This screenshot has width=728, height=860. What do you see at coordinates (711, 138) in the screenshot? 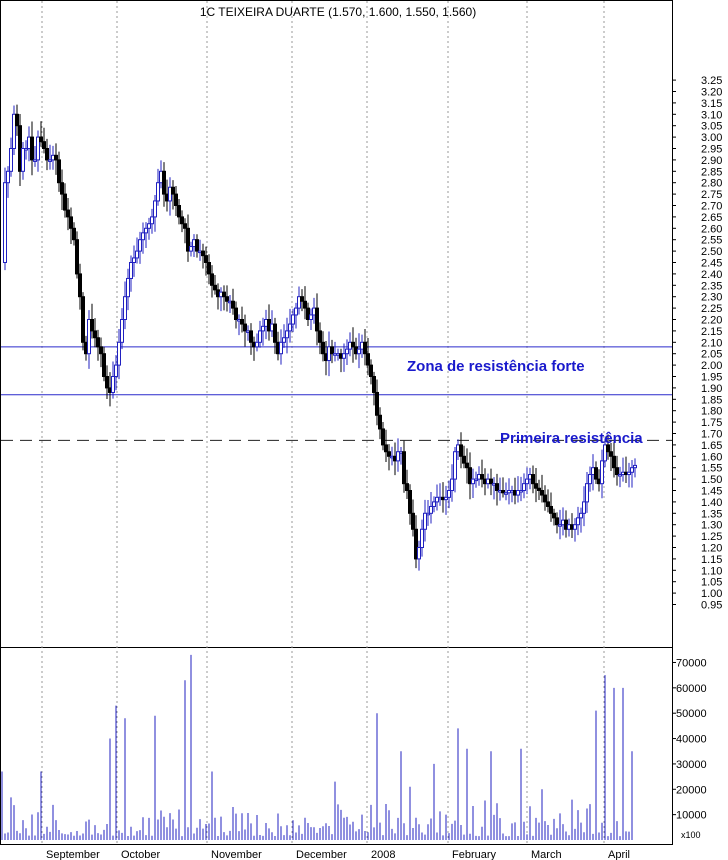
I see `price-tick-label: 3.00` at bounding box center [711, 138].